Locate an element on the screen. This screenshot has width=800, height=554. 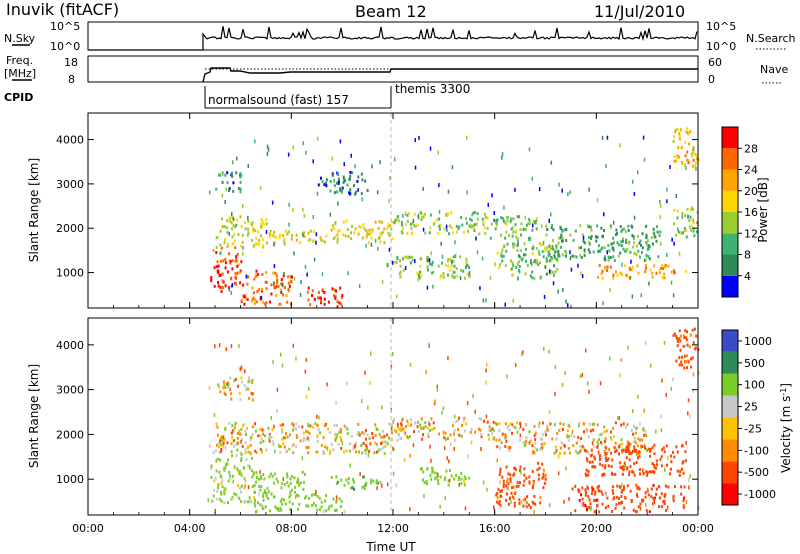
cpid-segment-2: themis 3300 is located at coordinates (432, 89).